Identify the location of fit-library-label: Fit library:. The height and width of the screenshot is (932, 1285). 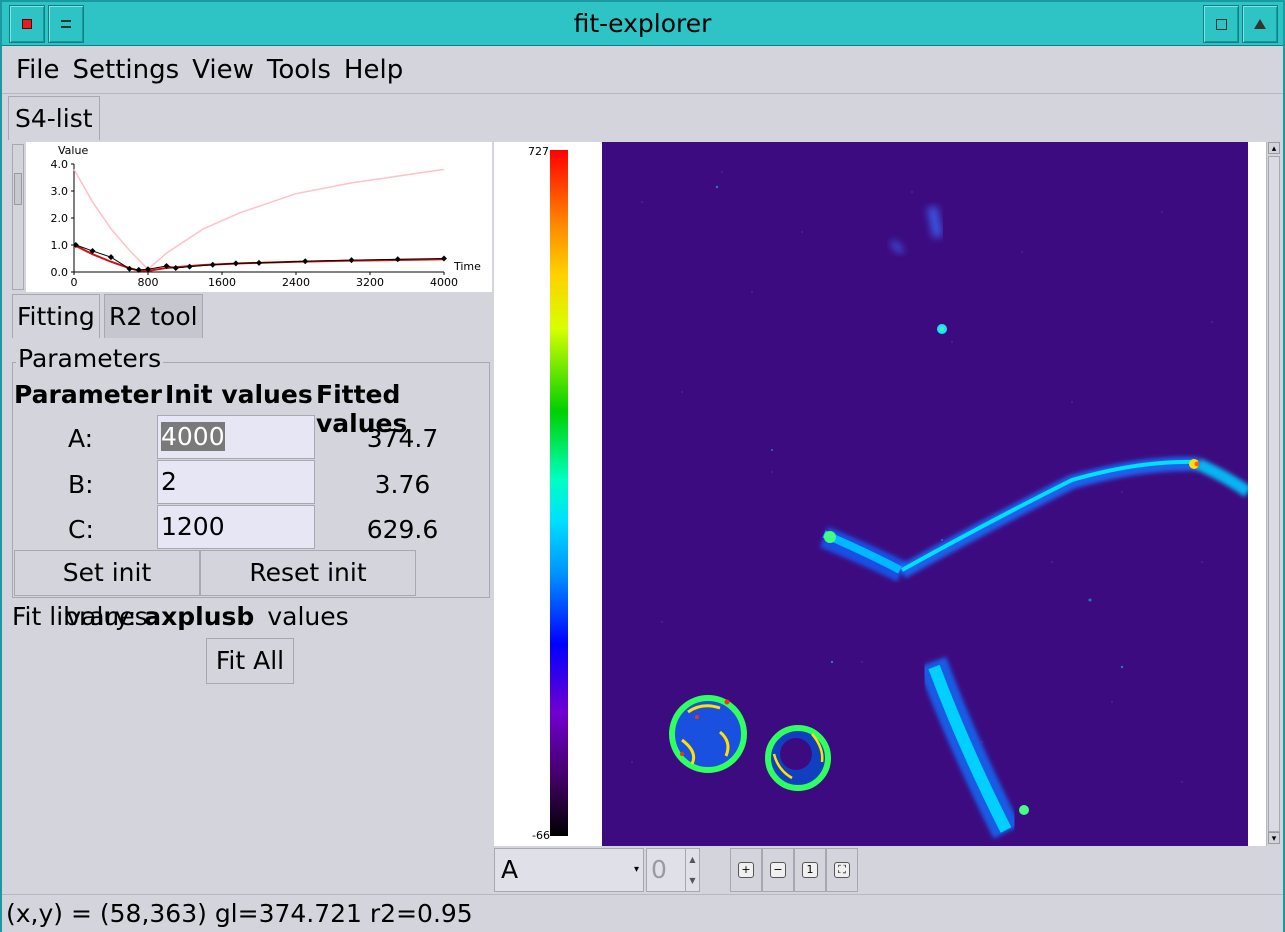
(74, 616).